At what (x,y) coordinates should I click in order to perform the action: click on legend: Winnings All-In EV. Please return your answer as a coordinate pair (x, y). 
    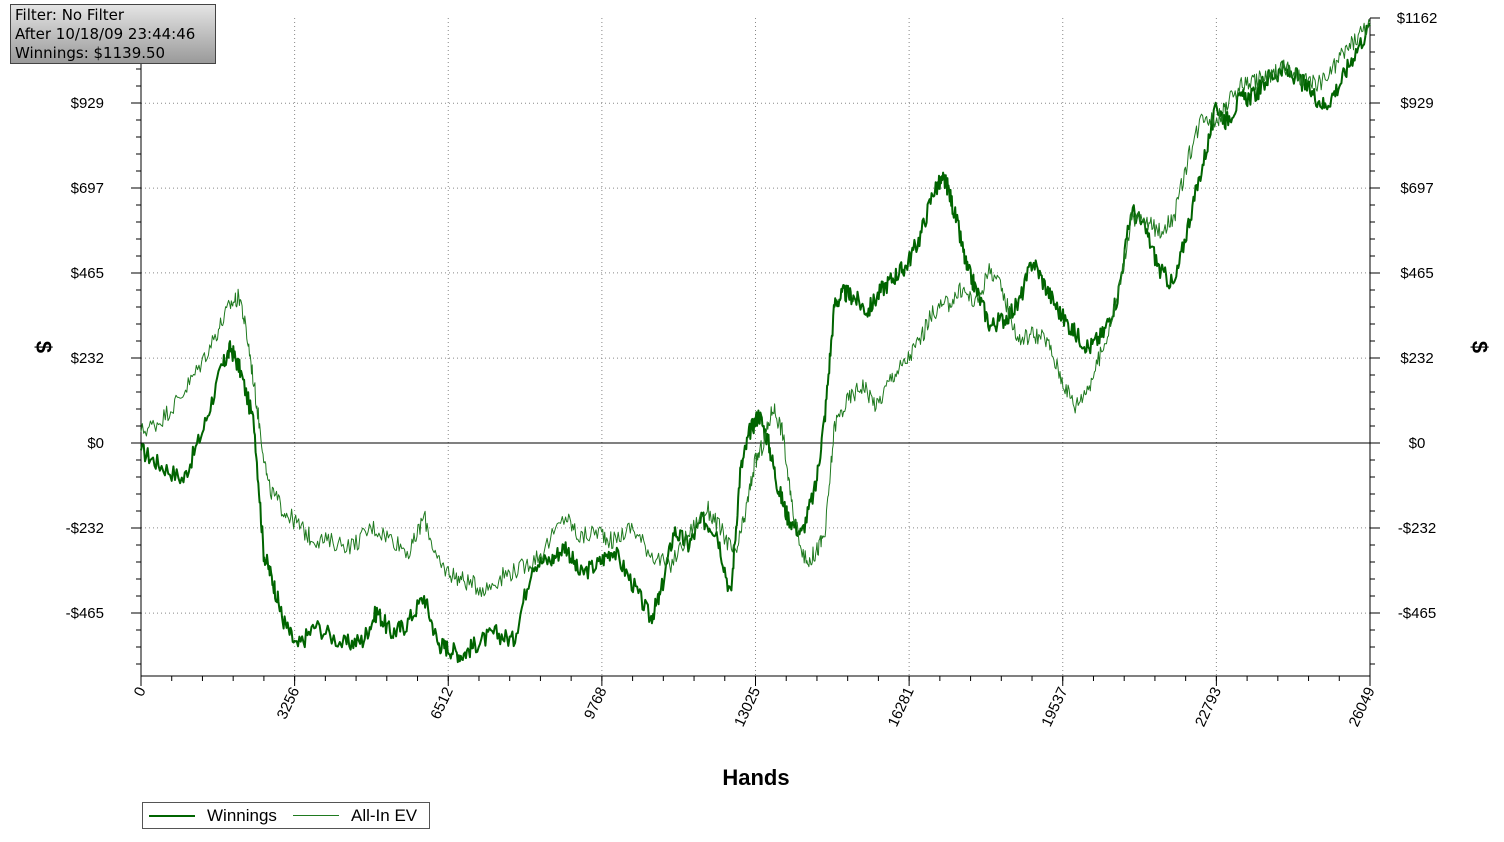
    Looking at the image, I should click on (286, 815).